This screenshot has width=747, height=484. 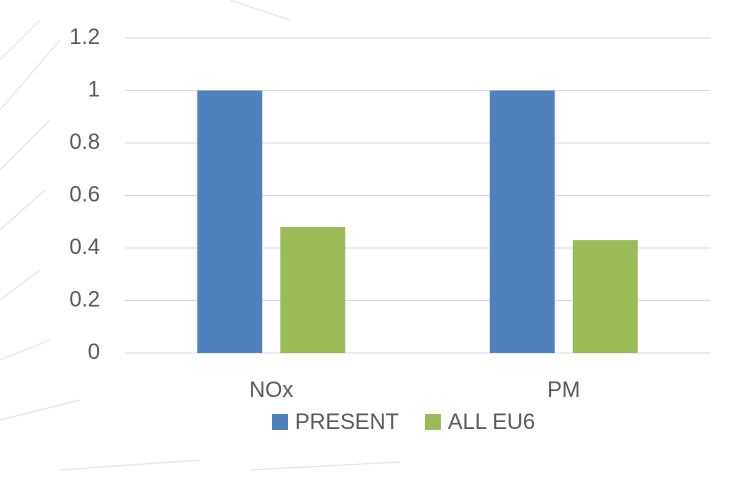 I want to click on y-tick-label: 0.6, so click(x=84, y=193).